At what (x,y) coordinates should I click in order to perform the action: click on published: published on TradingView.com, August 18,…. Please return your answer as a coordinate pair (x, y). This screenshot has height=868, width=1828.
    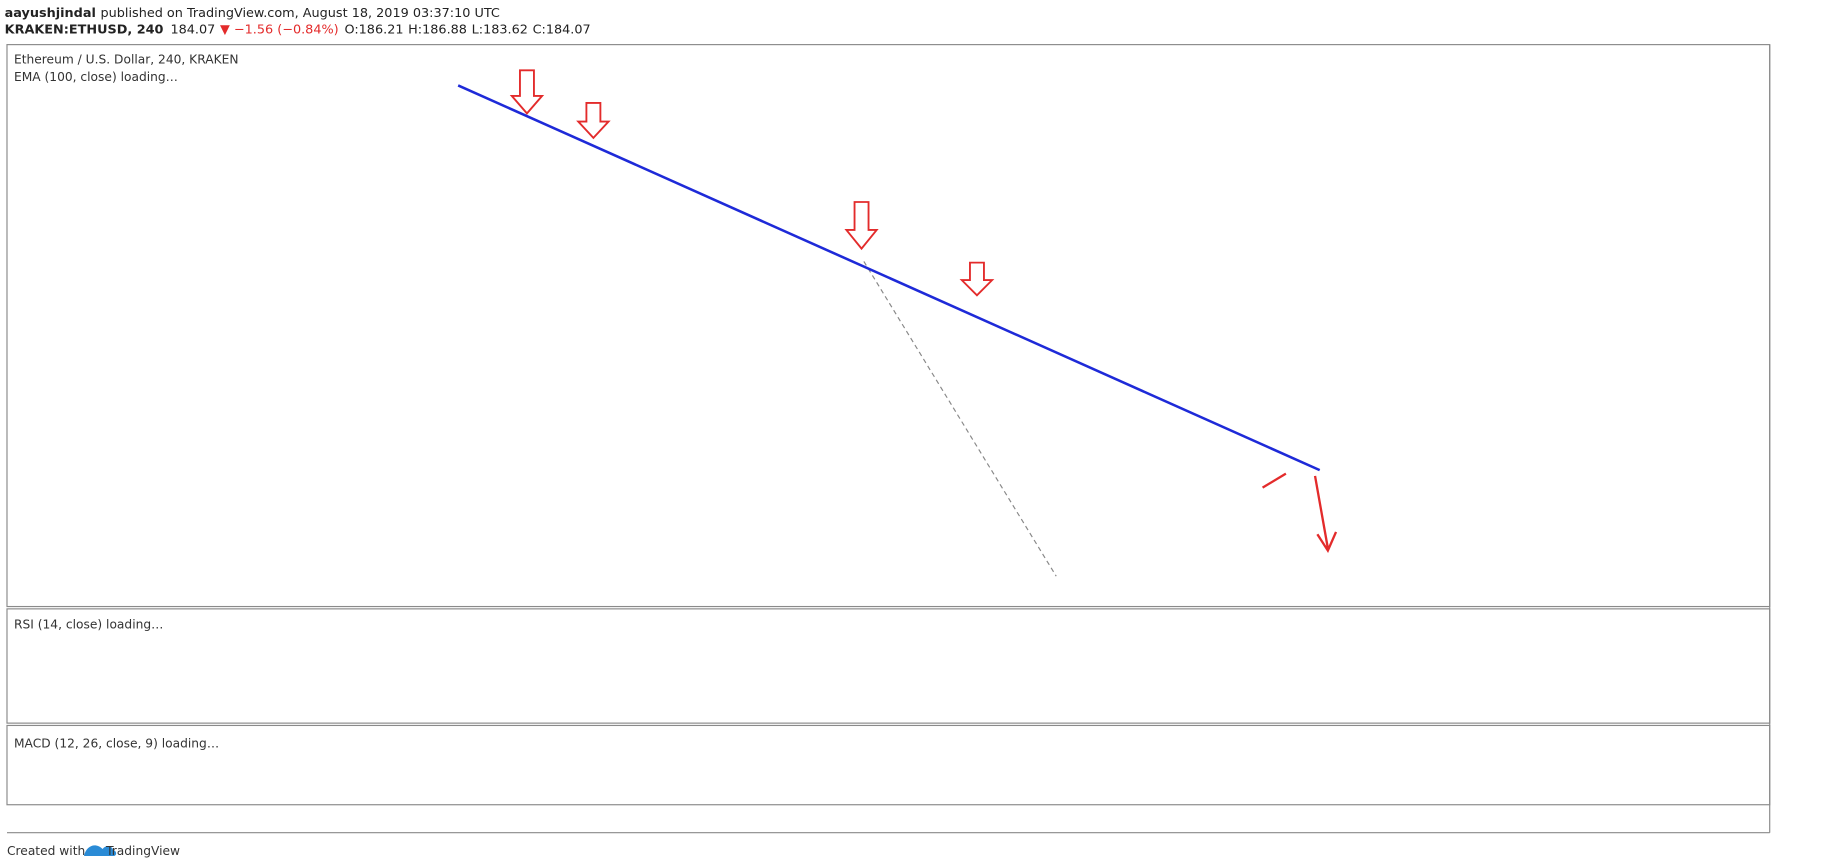
    Looking at the image, I should click on (300, 13).